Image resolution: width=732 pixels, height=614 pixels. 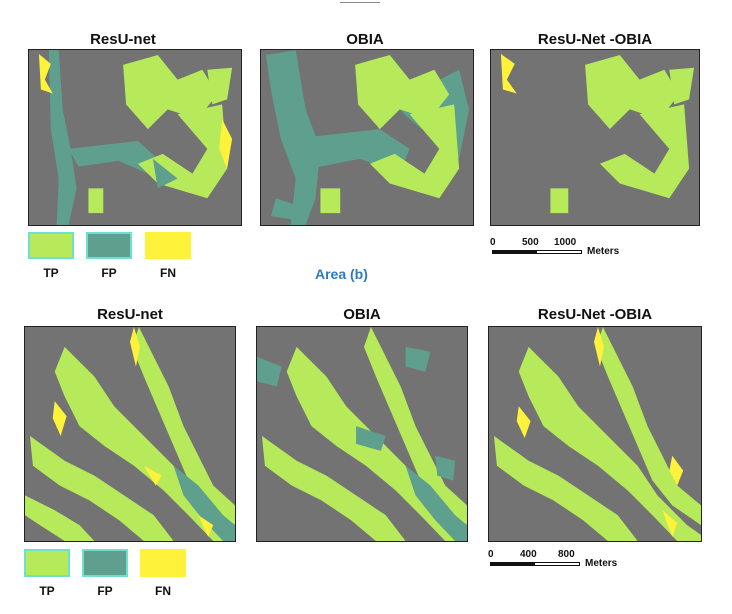 What do you see at coordinates (105, 591) in the screenshot?
I see `bottom-legend-fp-label: FP` at bounding box center [105, 591].